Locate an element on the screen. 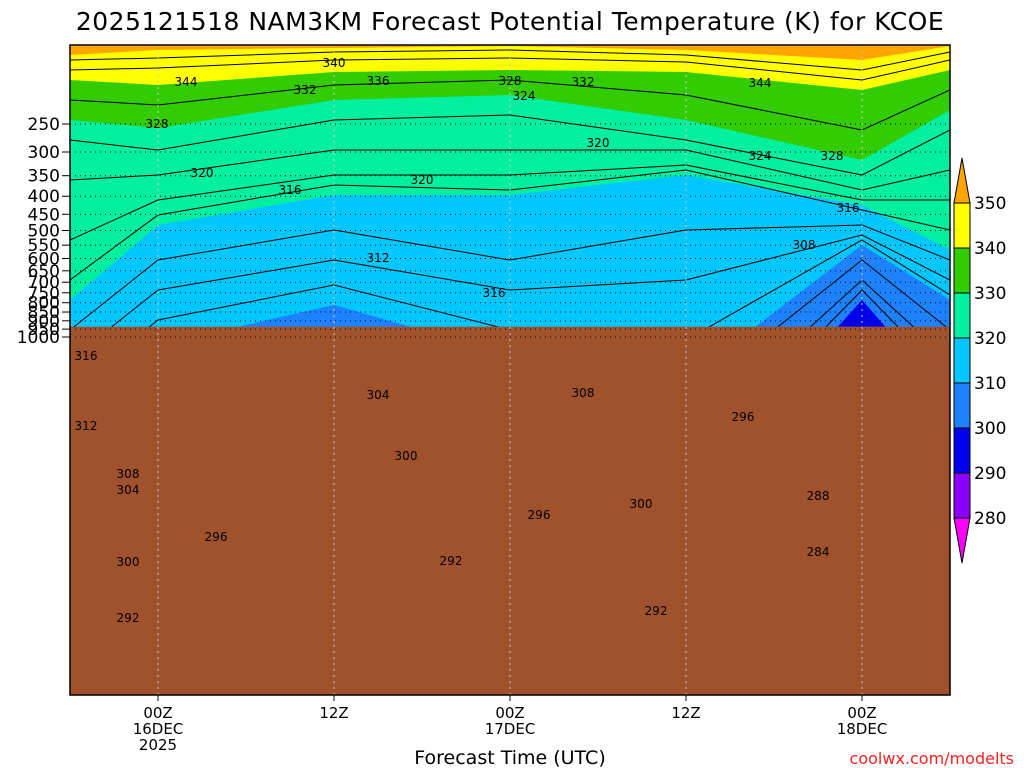  colorbar-label: 340 is located at coordinates (990, 249).